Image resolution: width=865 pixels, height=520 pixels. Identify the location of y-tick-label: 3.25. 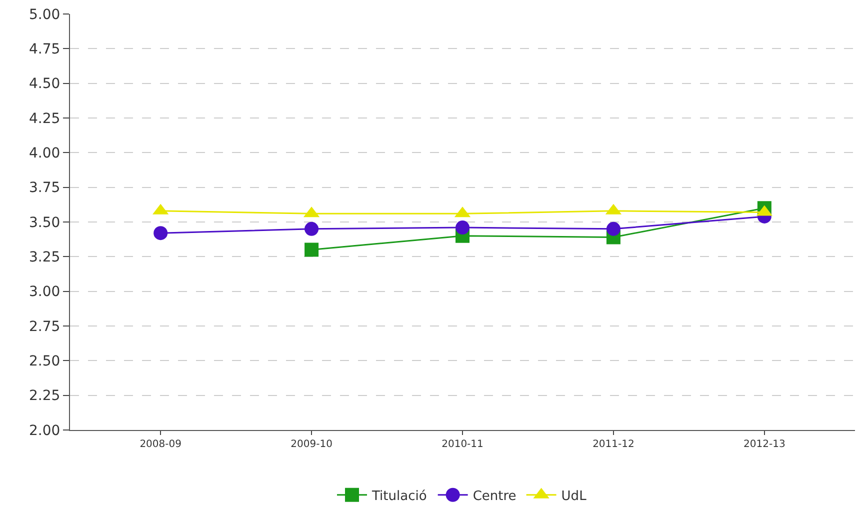
(44, 258).